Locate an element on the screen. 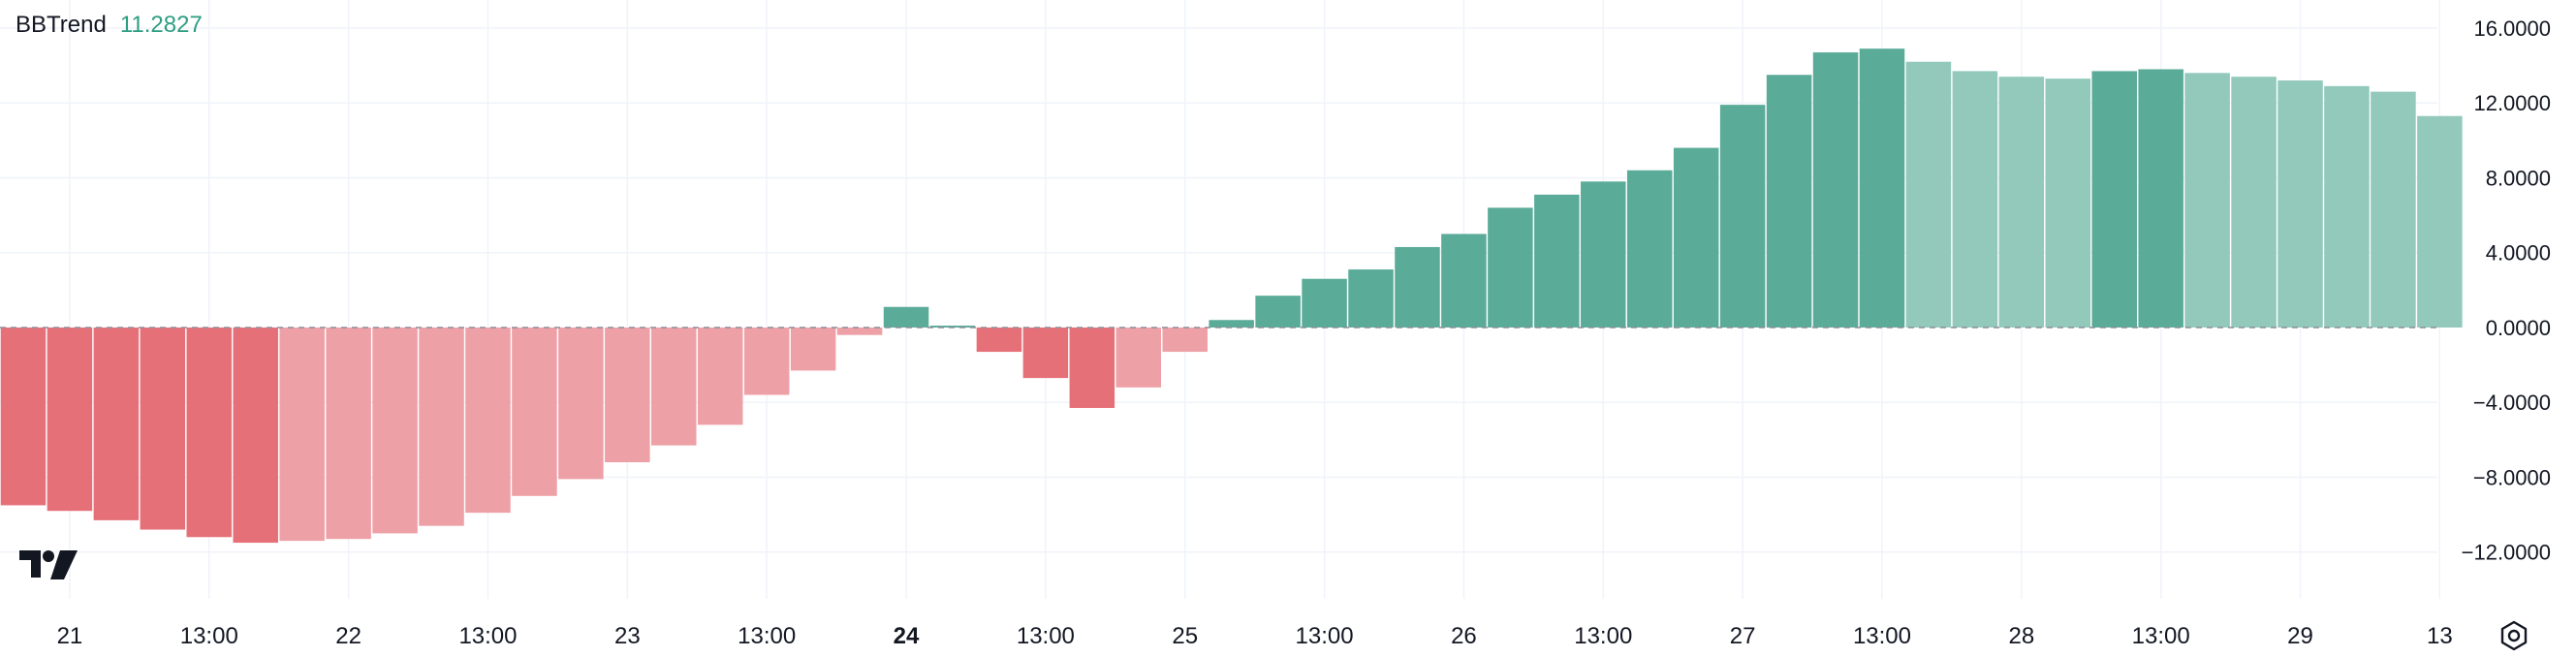 This screenshot has height=657, width=2576. x-tick-label: 23 is located at coordinates (627, 636).